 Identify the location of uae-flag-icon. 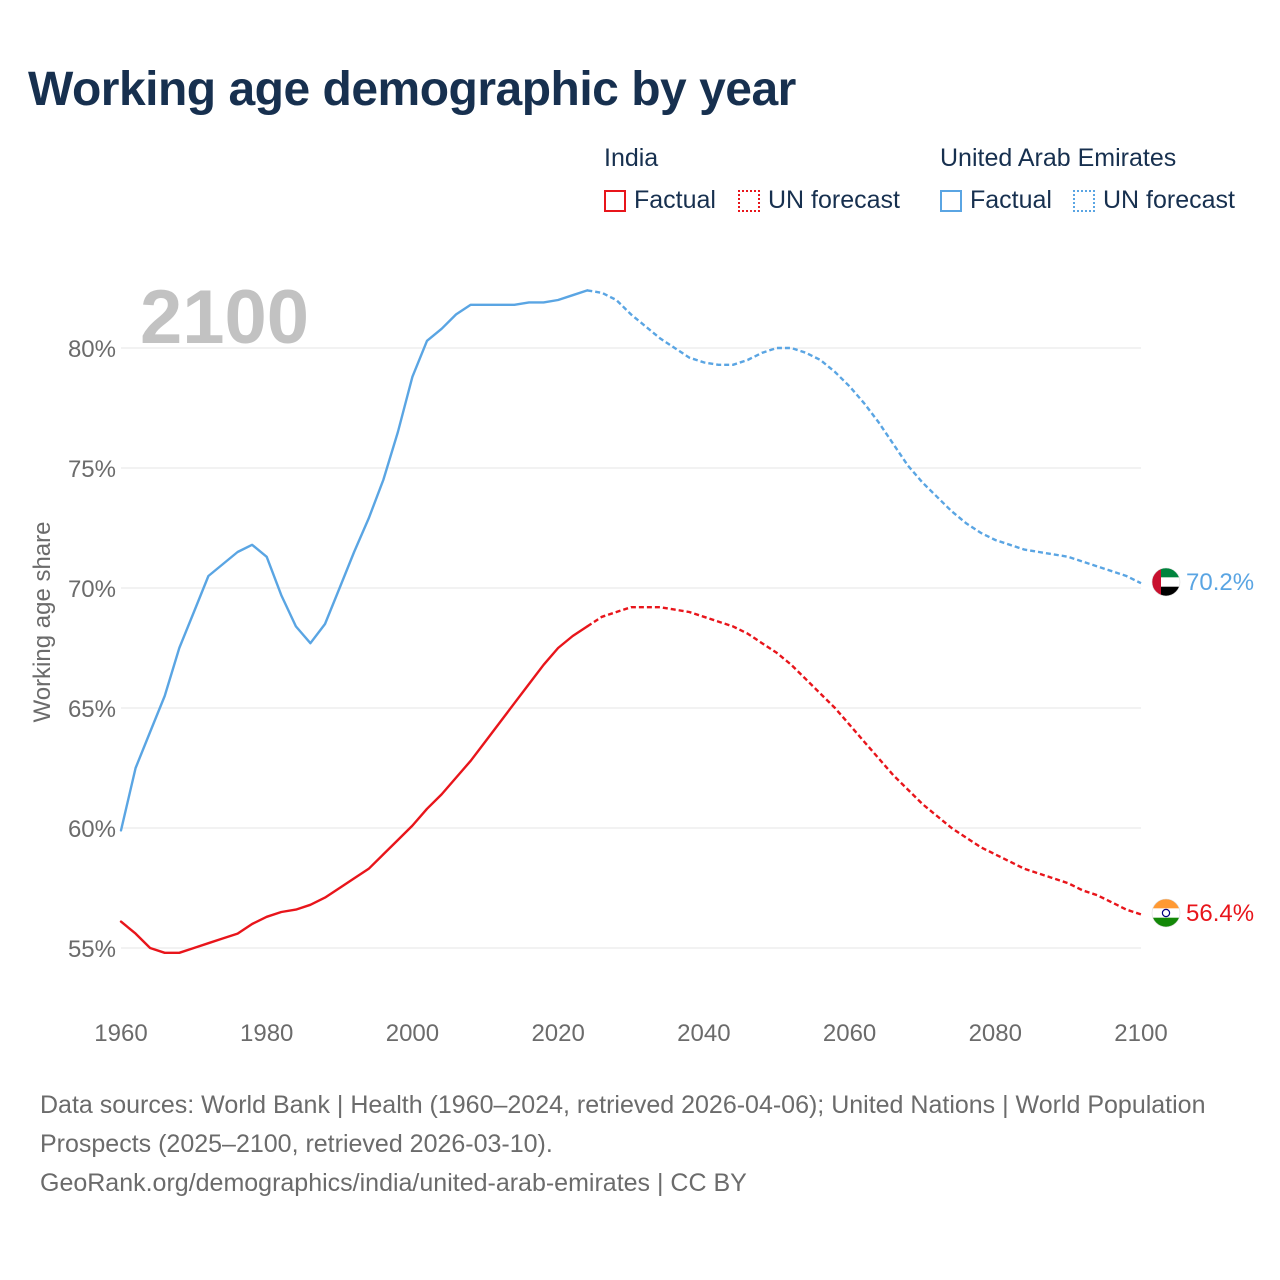
(1166, 582).